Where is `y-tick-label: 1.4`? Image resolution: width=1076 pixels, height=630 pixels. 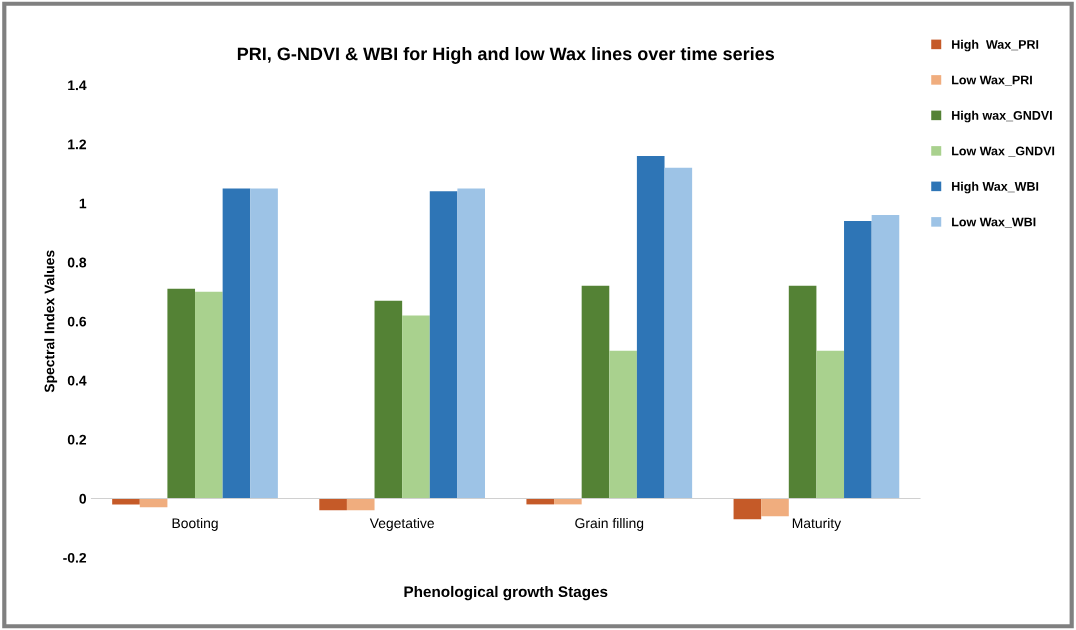 y-tick-label: 1.4 is located at coordinates (77, 85).